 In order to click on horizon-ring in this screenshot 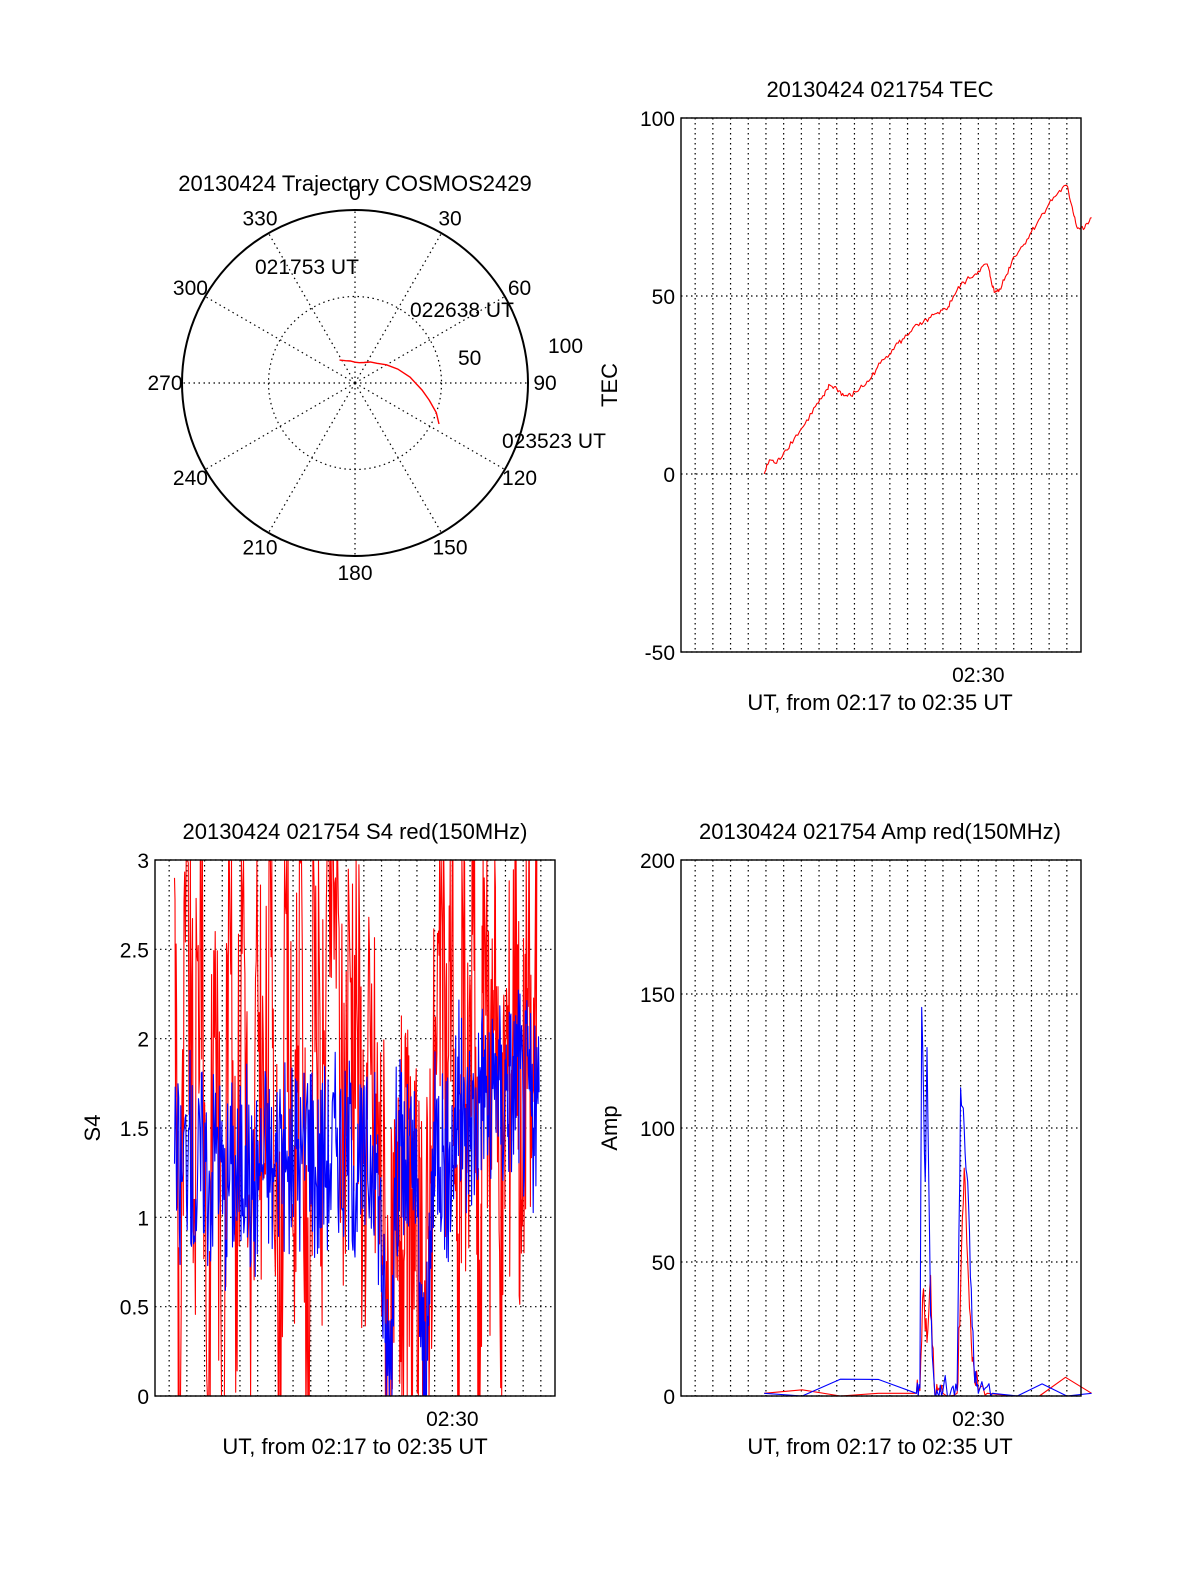, I will do `click(355, 383)`.